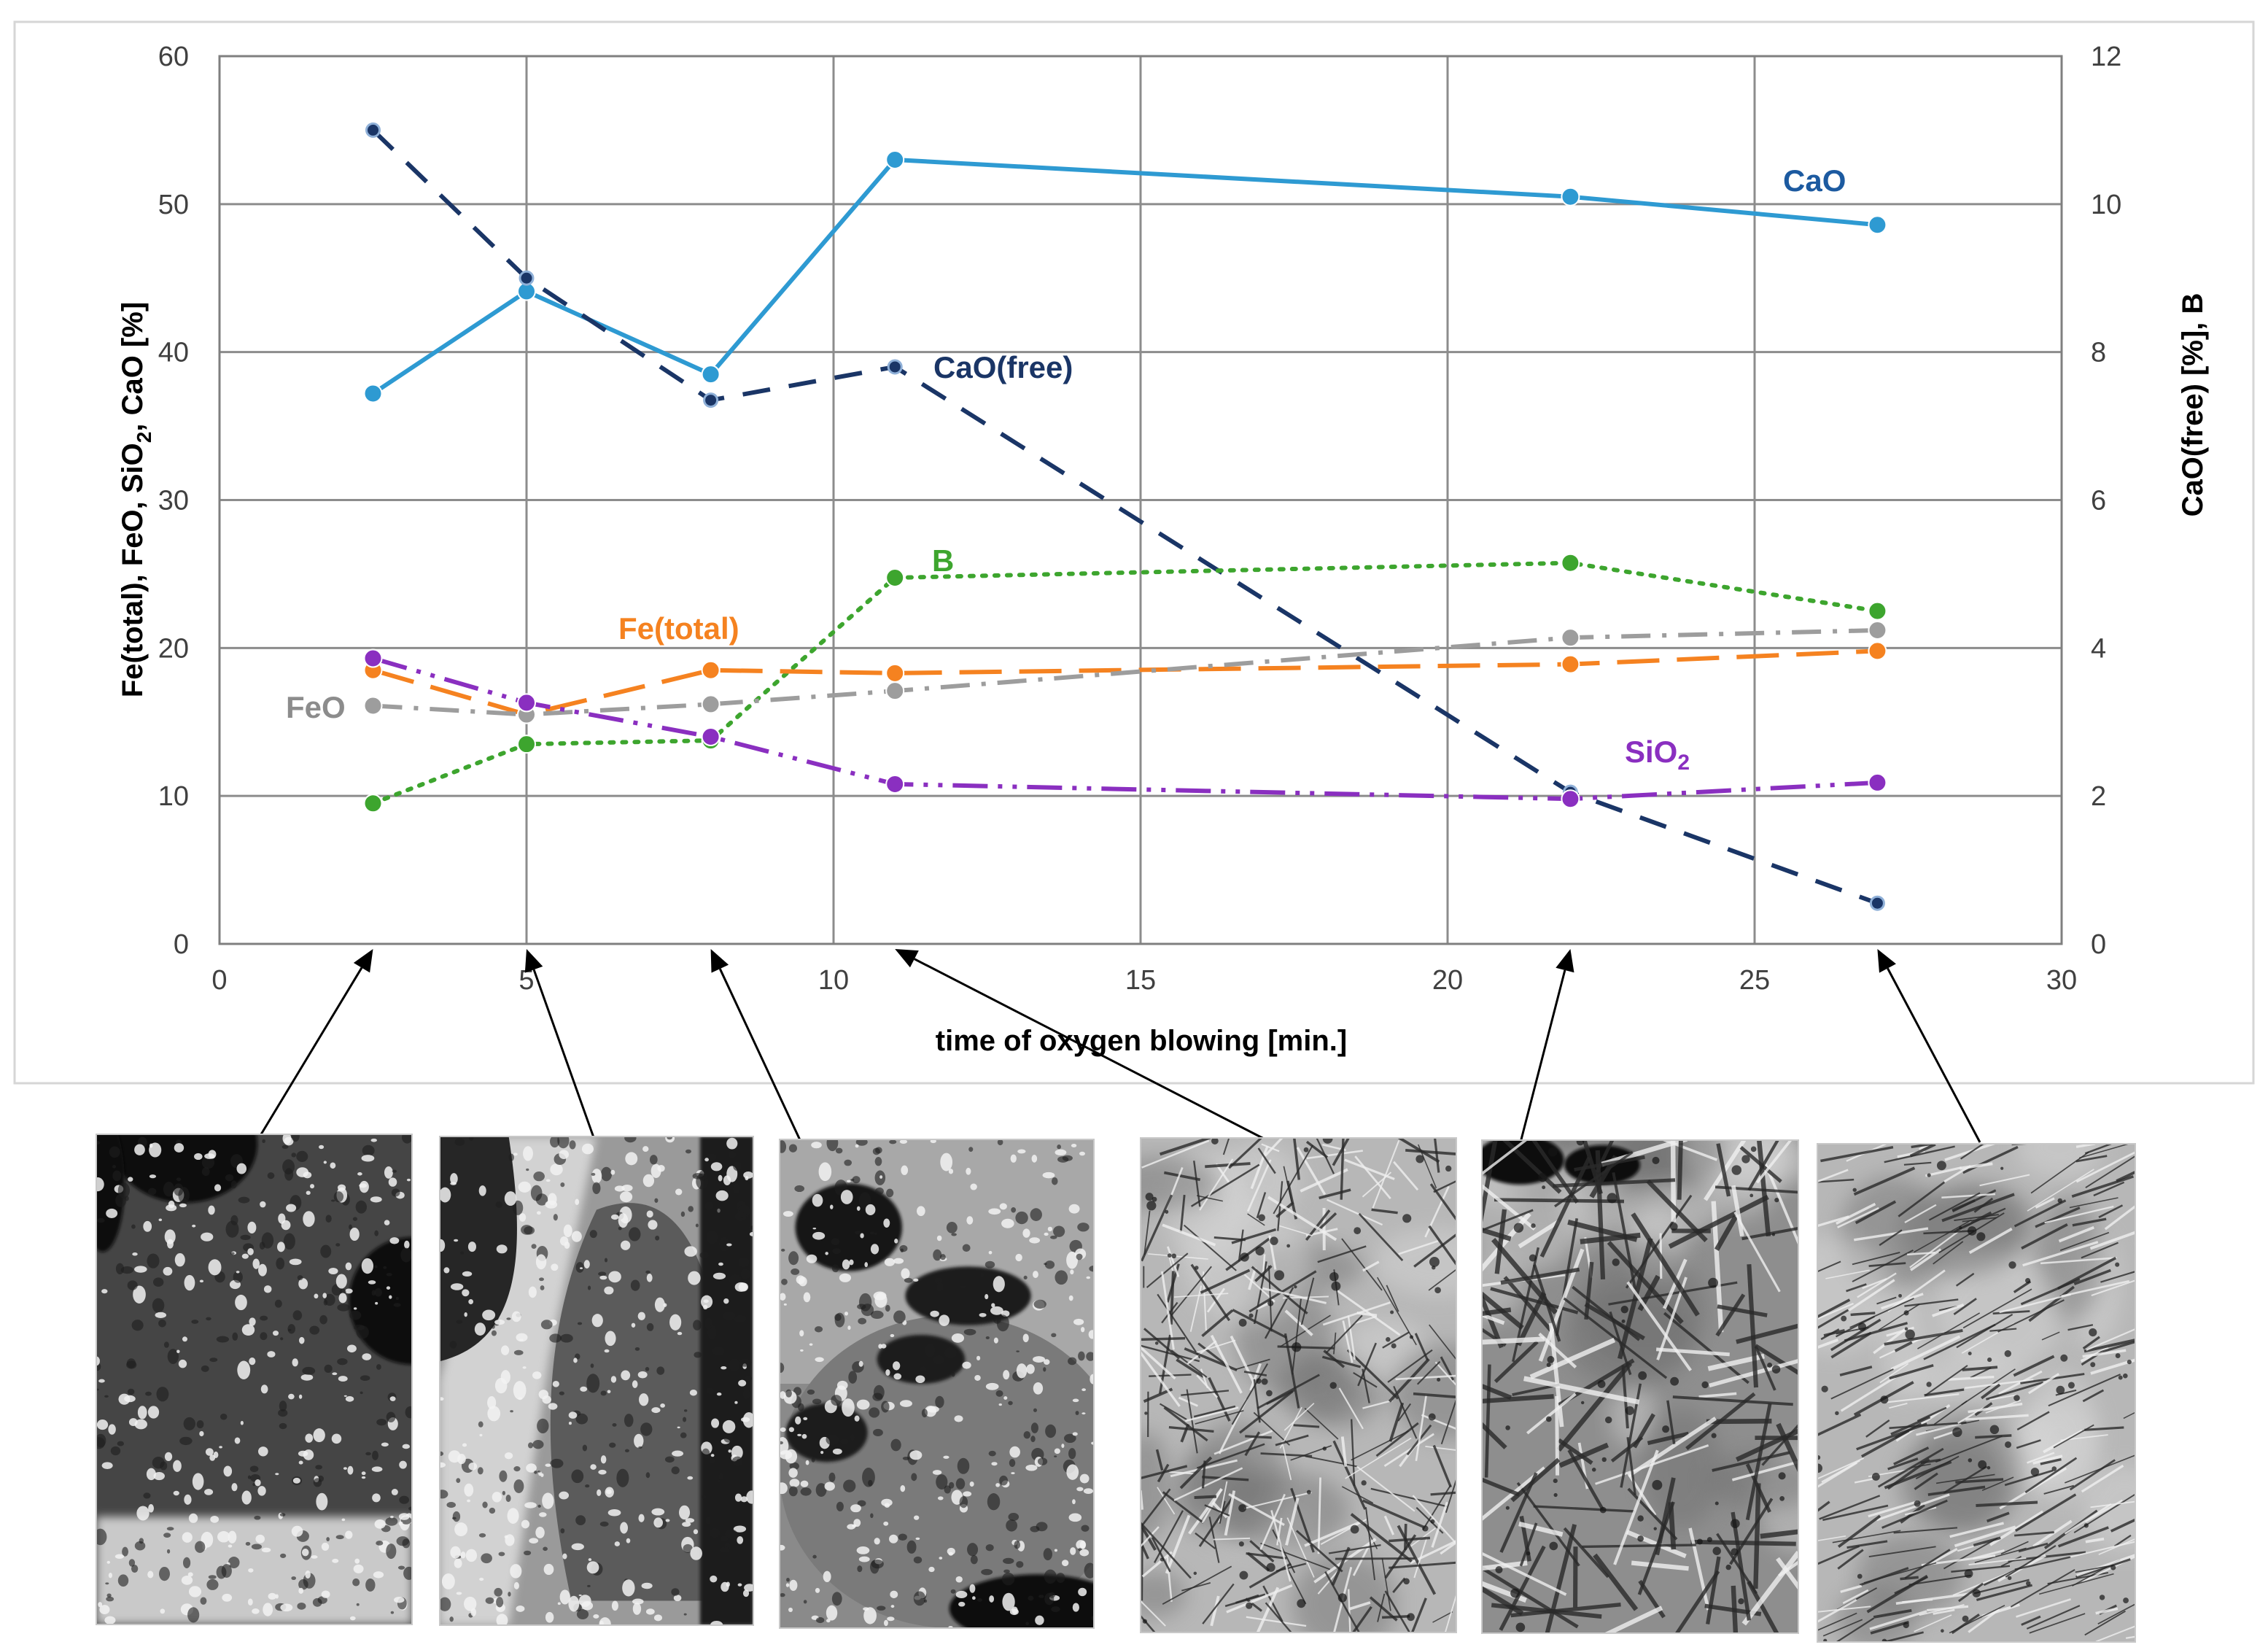 This screenshot has width=2268, height=1650. Describe the element at coordinates (173, 796) in the screenshot. I see `left-y-tick-label: 10` at that location.